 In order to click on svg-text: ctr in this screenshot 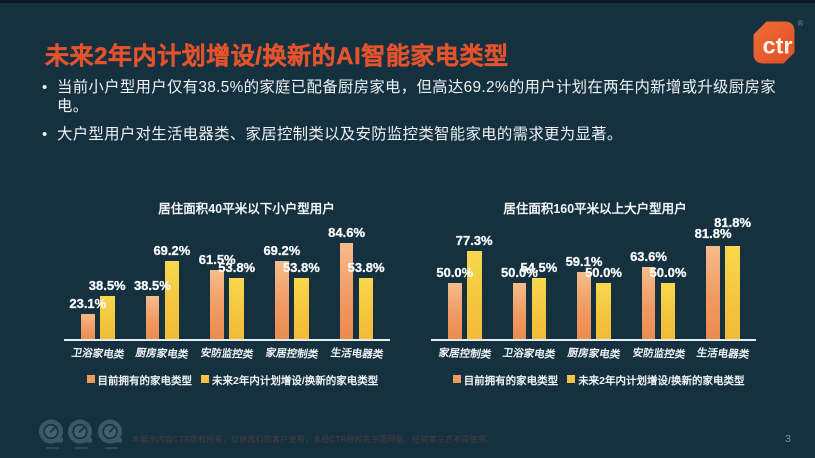, I will do `click(777, 45)`.